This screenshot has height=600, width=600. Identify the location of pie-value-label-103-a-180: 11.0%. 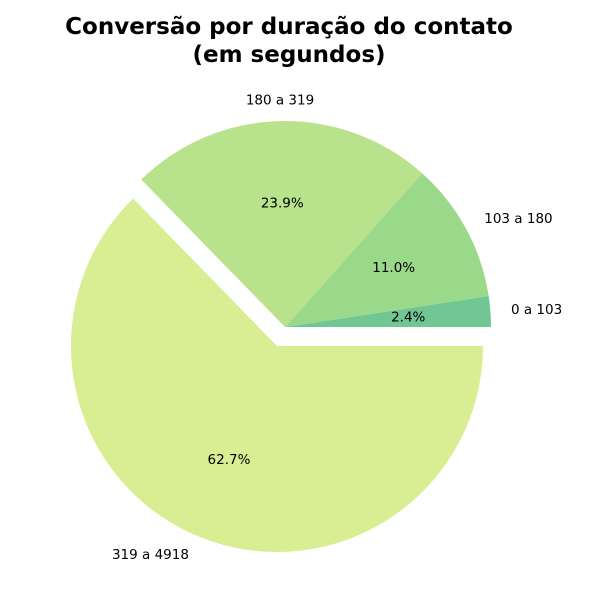
(393, 268).